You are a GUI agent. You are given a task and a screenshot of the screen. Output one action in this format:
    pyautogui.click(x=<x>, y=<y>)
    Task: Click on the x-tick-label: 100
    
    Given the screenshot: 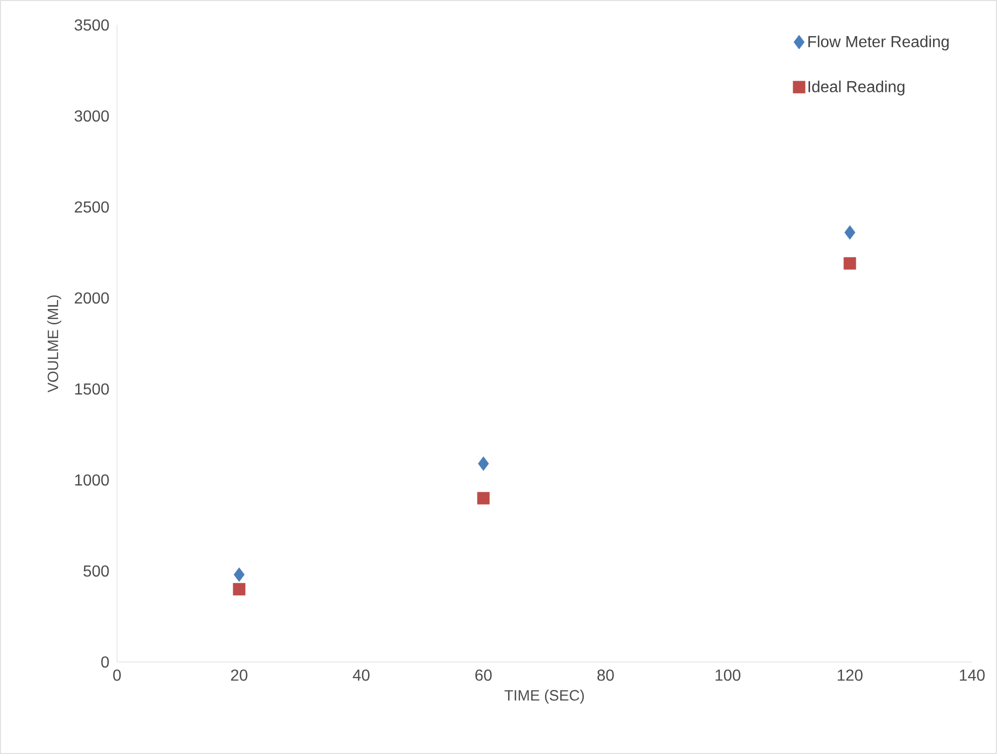 What is the action you would take?
    pyautogui.click(x=728, y=675)
    